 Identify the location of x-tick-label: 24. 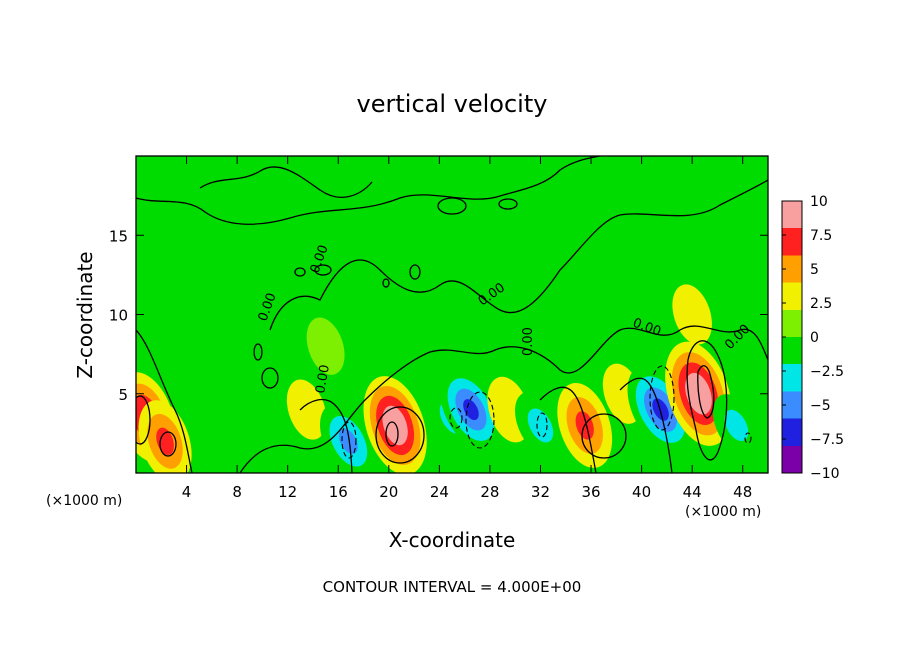
(439, 492).